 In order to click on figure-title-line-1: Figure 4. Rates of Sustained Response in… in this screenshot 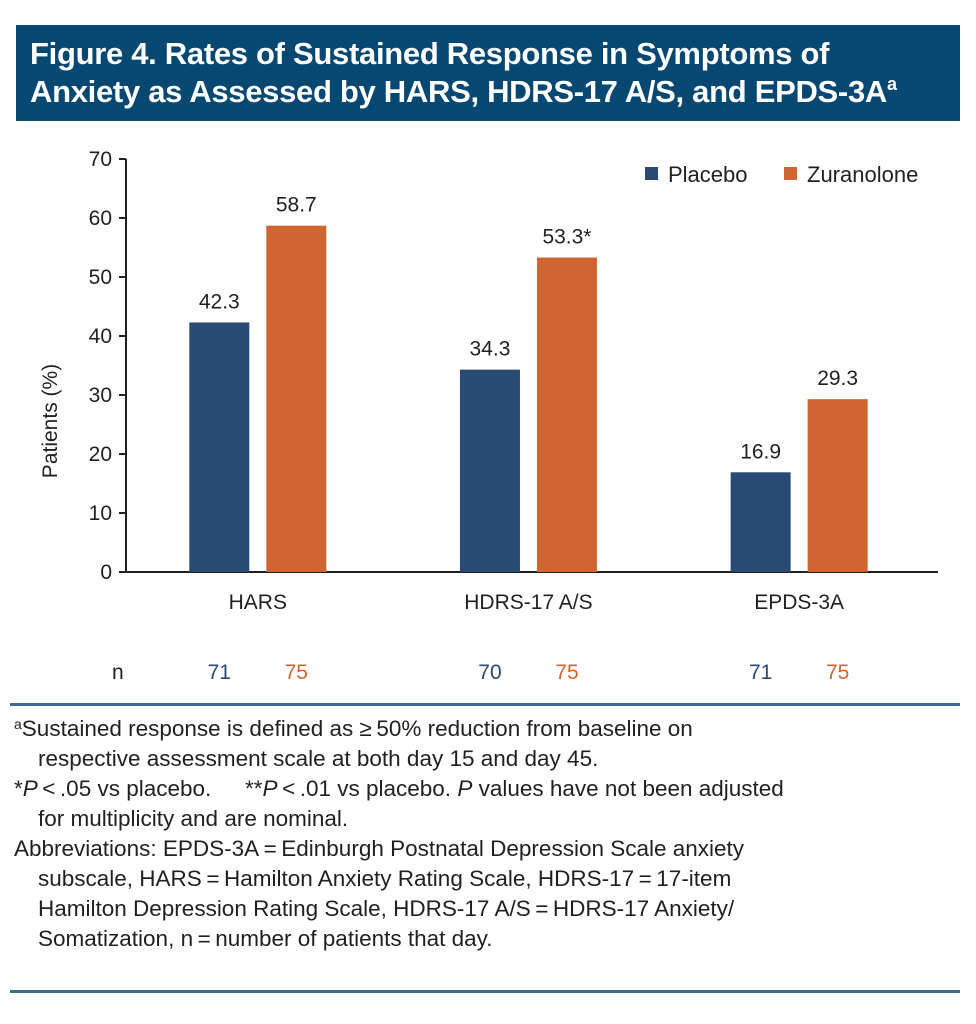, I will do `click(430, 53)`.